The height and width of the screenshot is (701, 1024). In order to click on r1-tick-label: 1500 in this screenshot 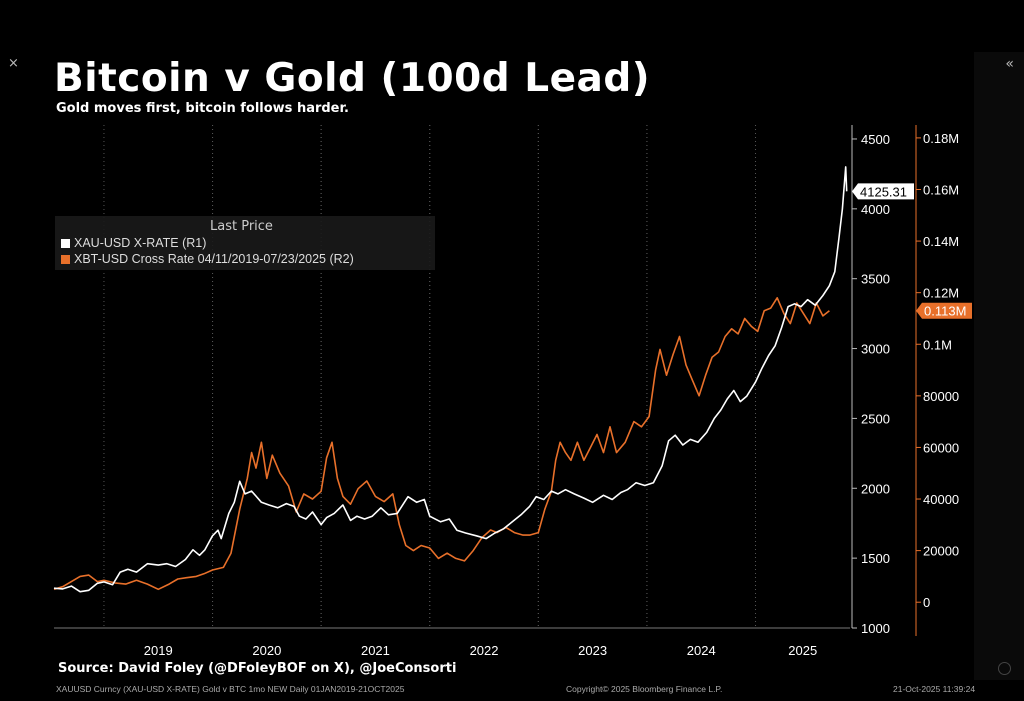, I will do `click(875, 558)`.